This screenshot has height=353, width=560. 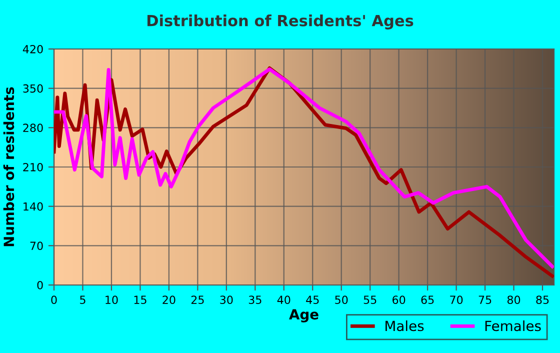 I want to click on legend-label: Males, so click(x=405, y=326).